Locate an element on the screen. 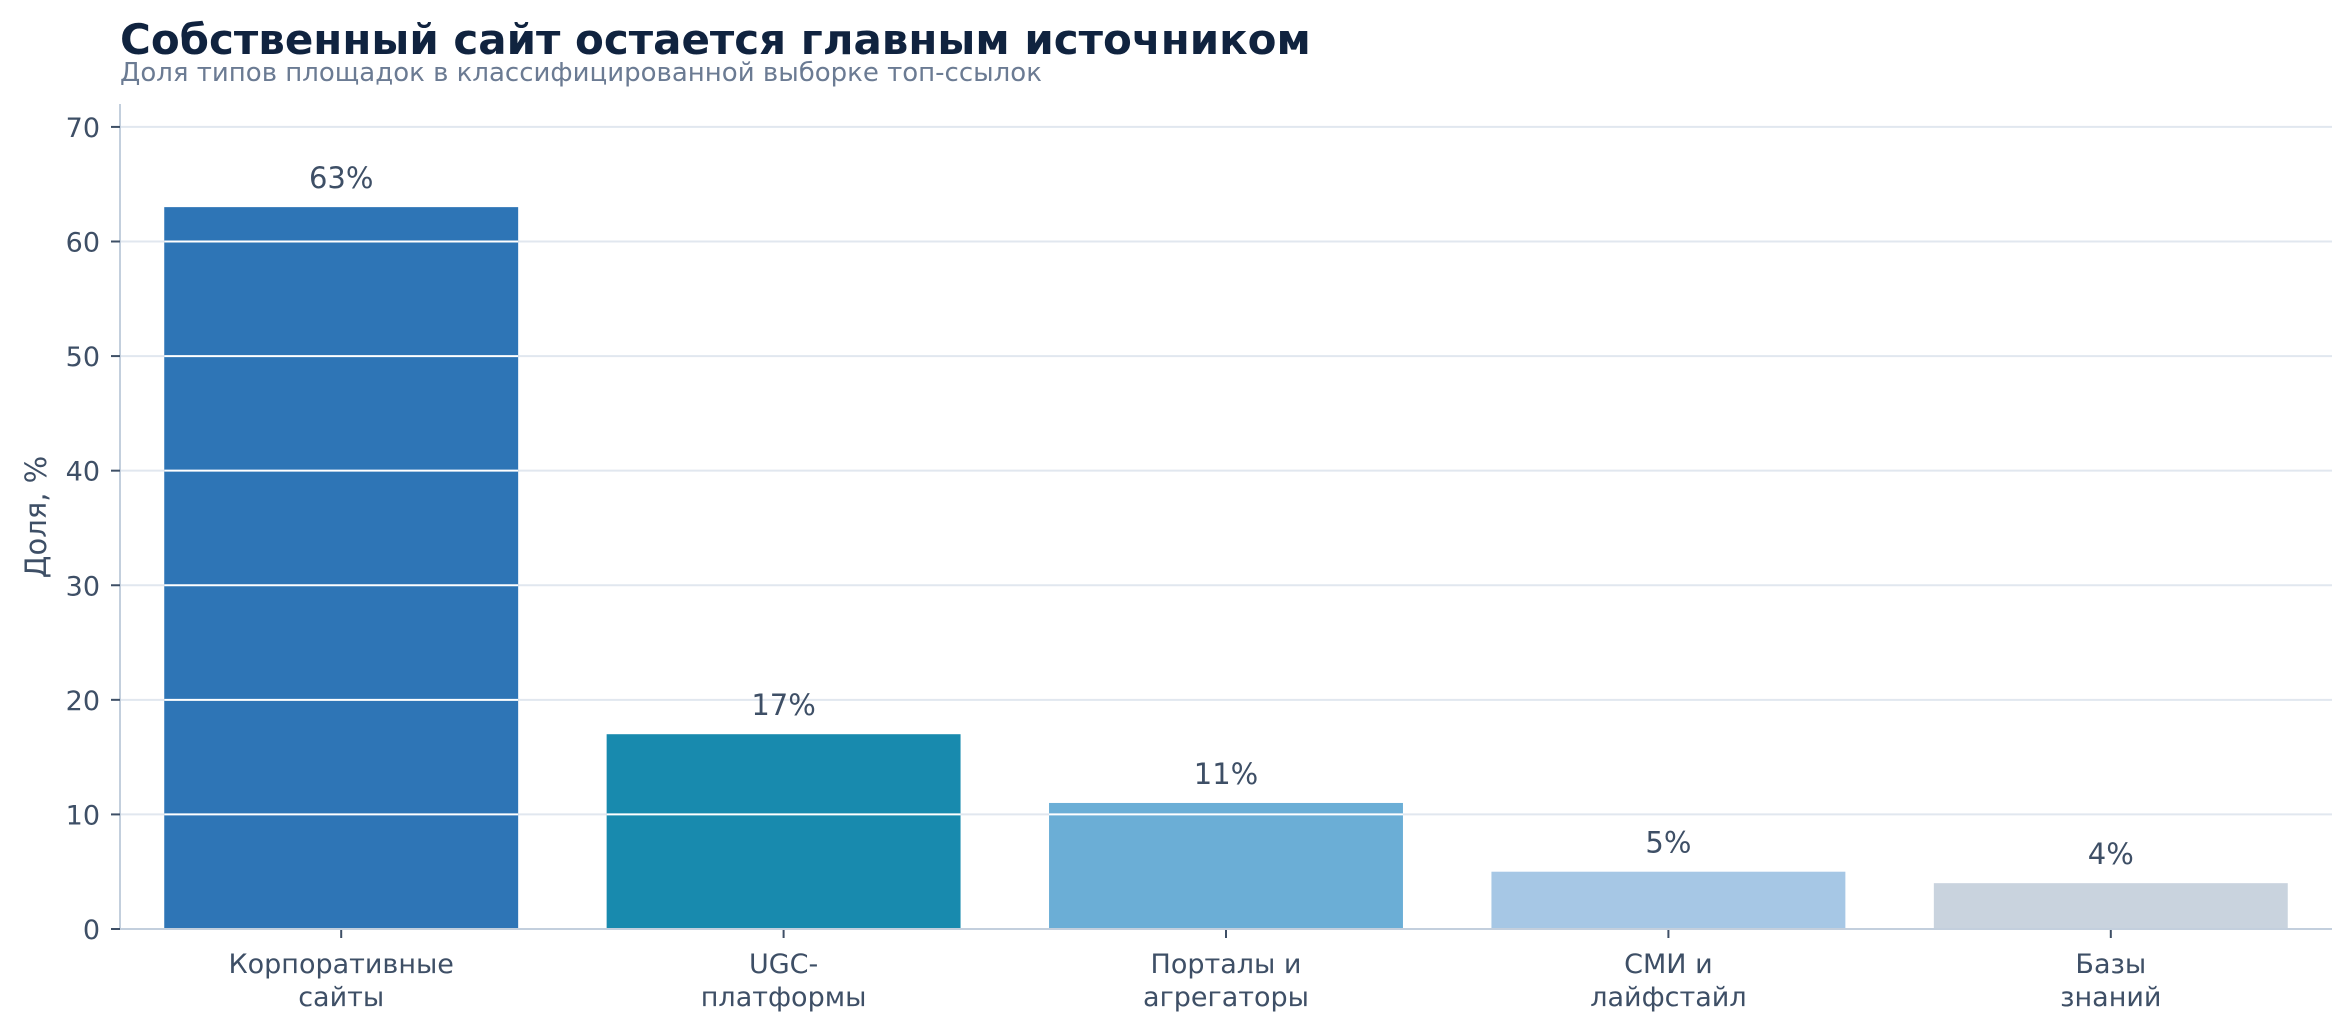 The width and height of the screenshot is (2352, 1032). y-tick-label: 60 is located at coordinates (83, 243).